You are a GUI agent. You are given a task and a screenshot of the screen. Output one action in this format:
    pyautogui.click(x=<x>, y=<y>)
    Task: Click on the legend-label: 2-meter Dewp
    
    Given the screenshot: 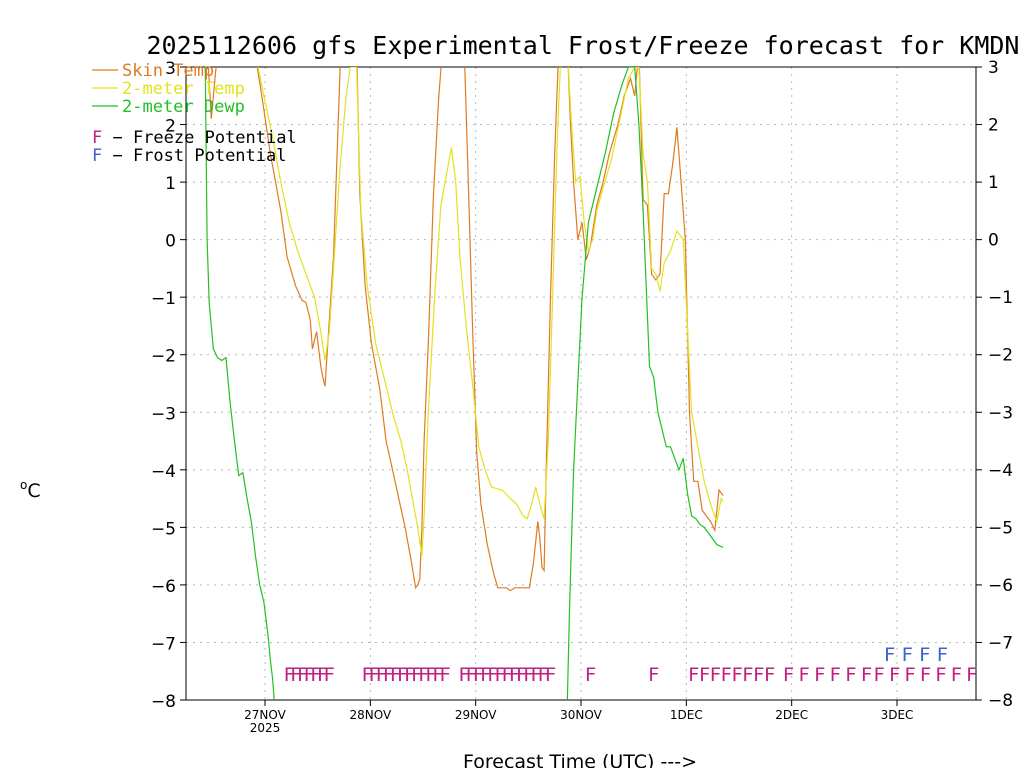 What is the action you would take?
    pyautogui.click(x=183, y=107)
    